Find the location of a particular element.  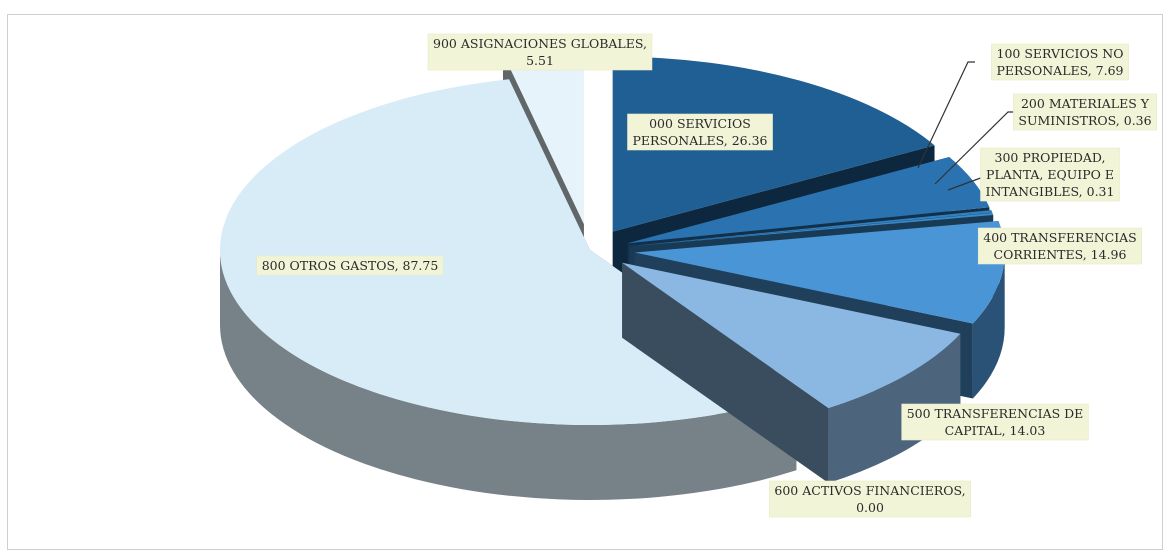

label-box-900-asignaciones-globales is located at coordinates (540, 52).